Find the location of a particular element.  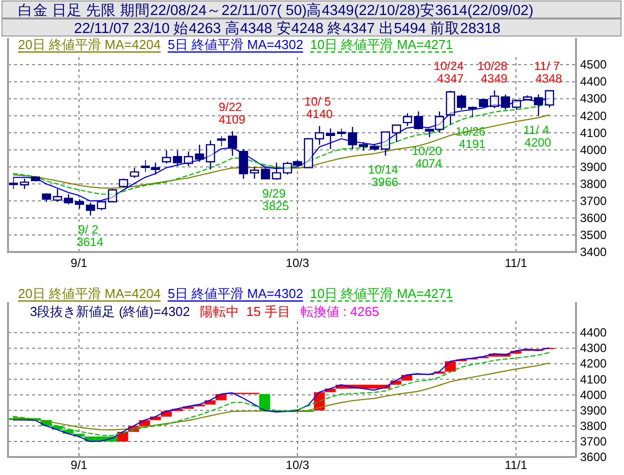

y-tick-label: 3500 is located at coordinates (594, 235).